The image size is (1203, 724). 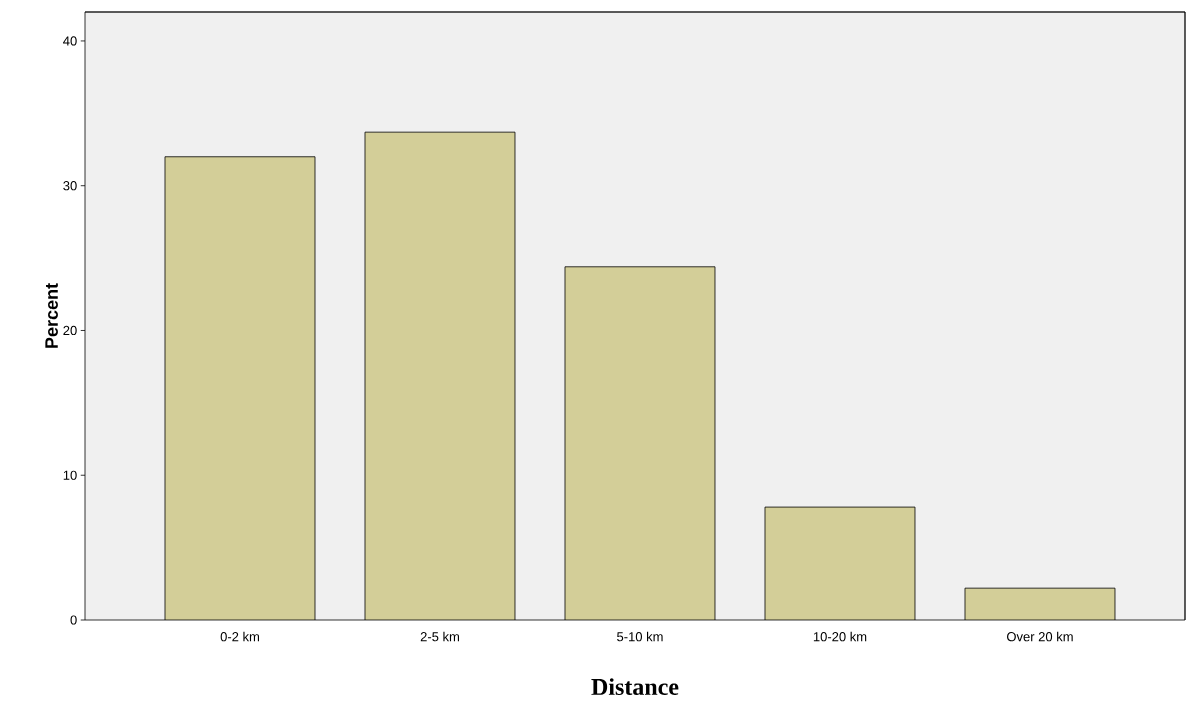 What do you see at coordinates (635, 687) in the screenshot?
I see `x-axis-title: Distance` at bounding box center [635, 687].